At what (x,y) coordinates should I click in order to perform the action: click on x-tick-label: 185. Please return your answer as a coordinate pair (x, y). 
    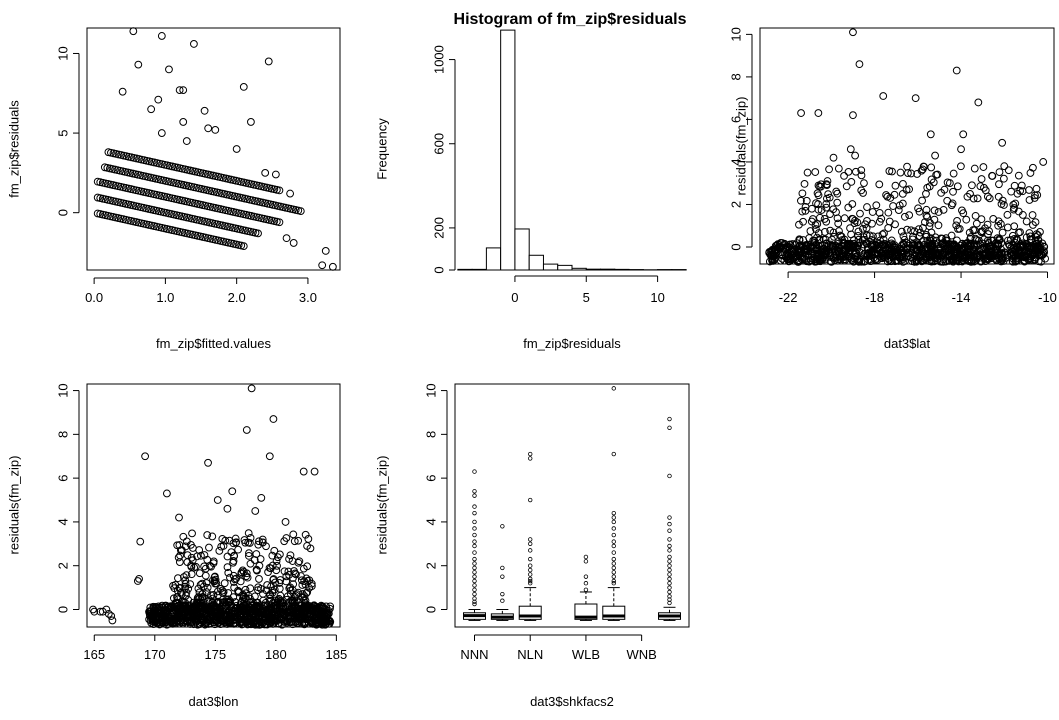
    Looking at the image, I should click on (337, 654).